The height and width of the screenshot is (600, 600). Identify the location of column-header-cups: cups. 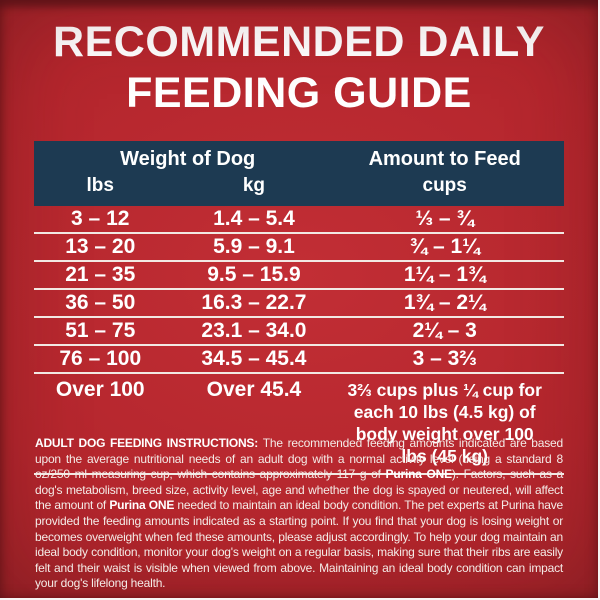
(444, 185).